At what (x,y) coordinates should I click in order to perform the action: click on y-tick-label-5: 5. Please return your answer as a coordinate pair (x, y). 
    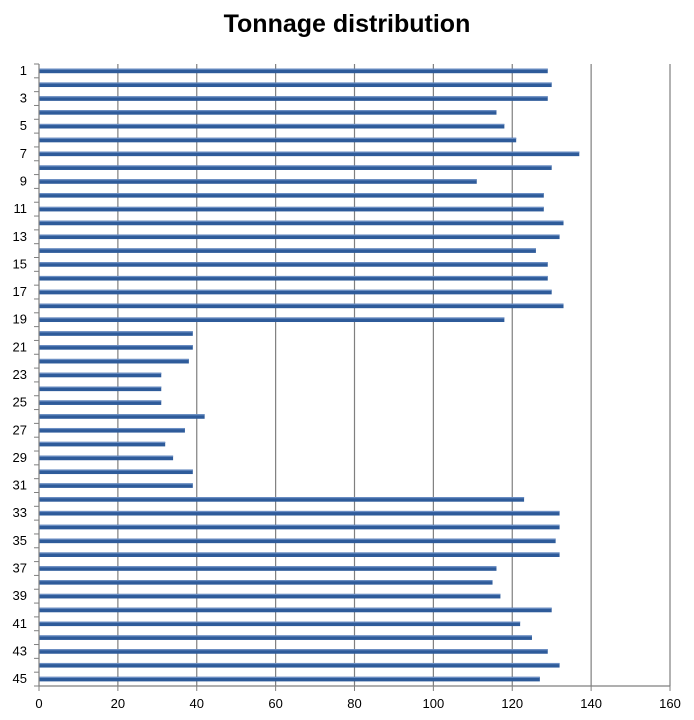
    Looking at the image, I should click on (23, 125).